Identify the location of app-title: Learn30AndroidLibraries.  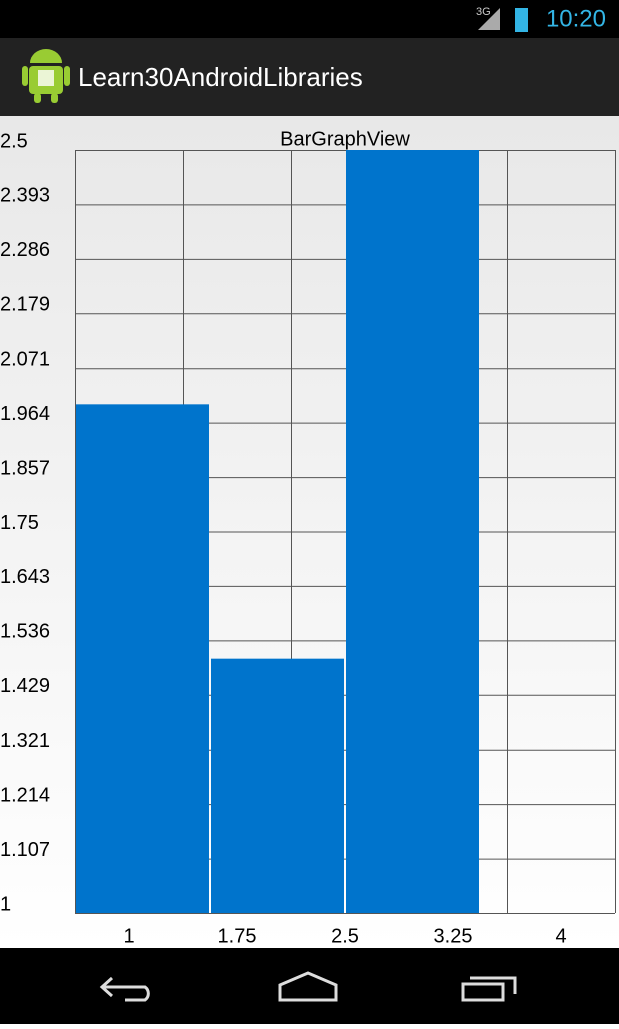
(220, 77).